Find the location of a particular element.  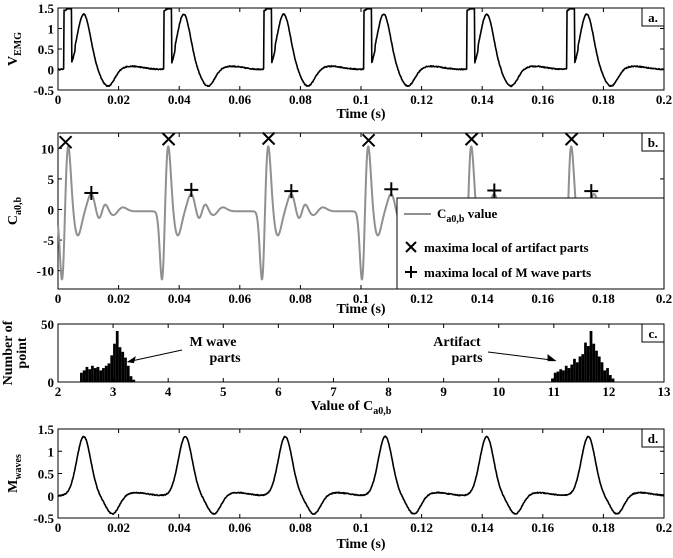

x-tick-label: 9 is located at coordinates (443, 391).